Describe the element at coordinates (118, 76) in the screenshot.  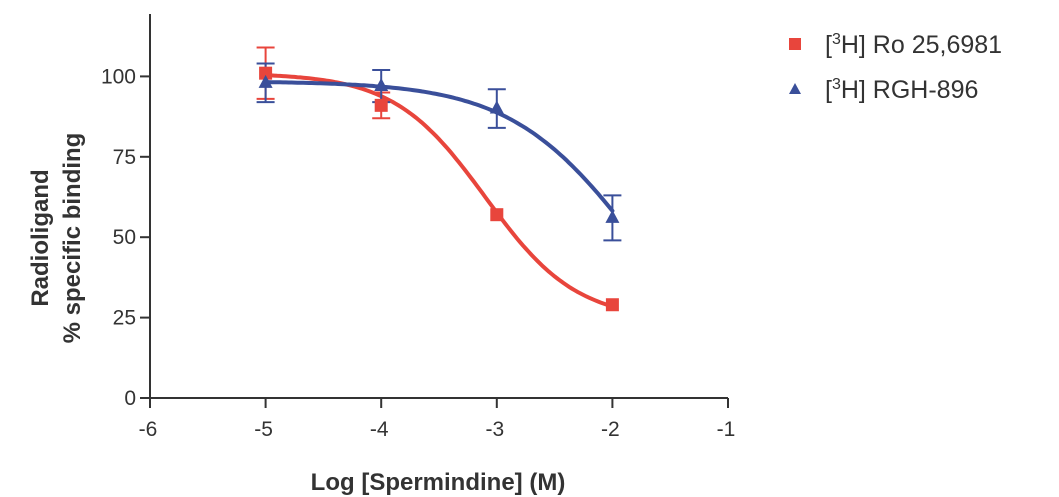
I see `y-tick-label: 100` at that location.